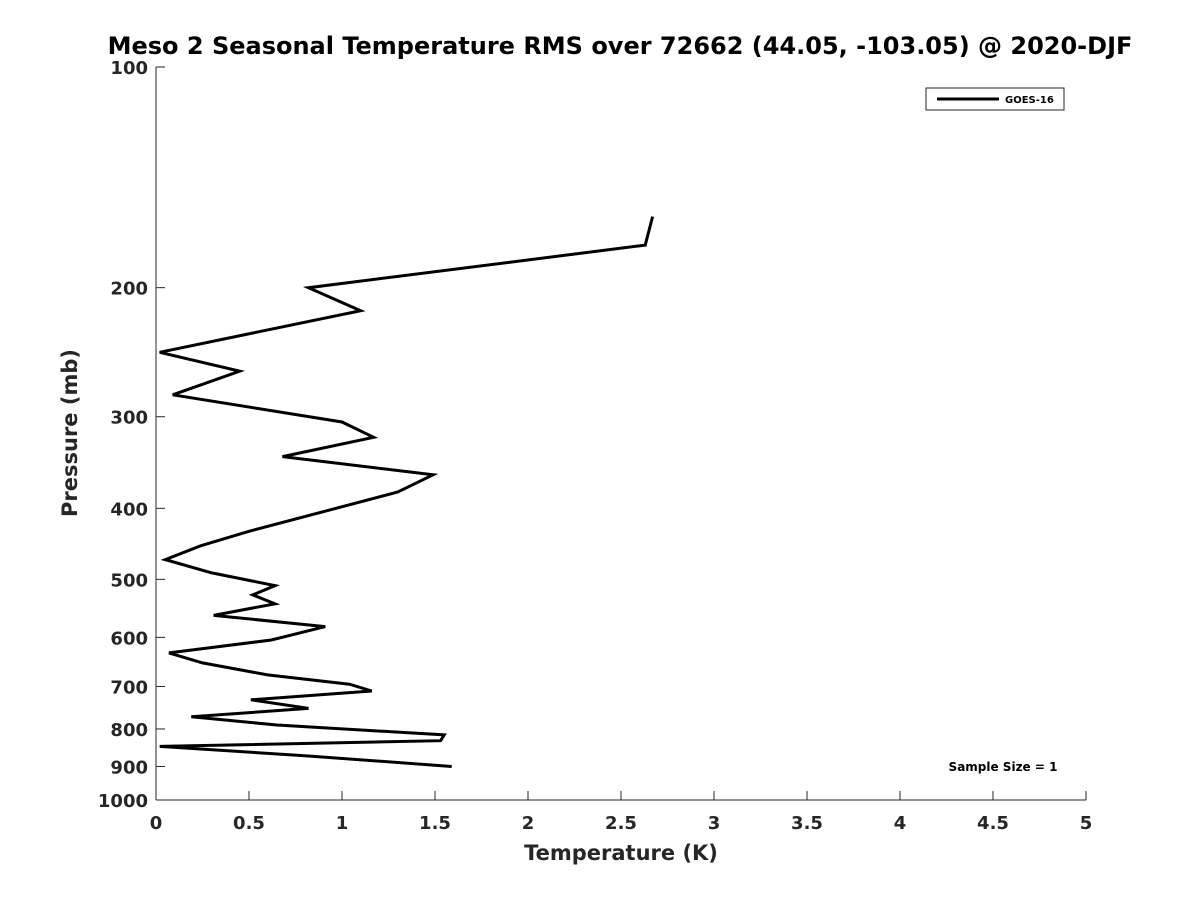  I want to click on x-tick-label: 4.5, so click(993, 823).